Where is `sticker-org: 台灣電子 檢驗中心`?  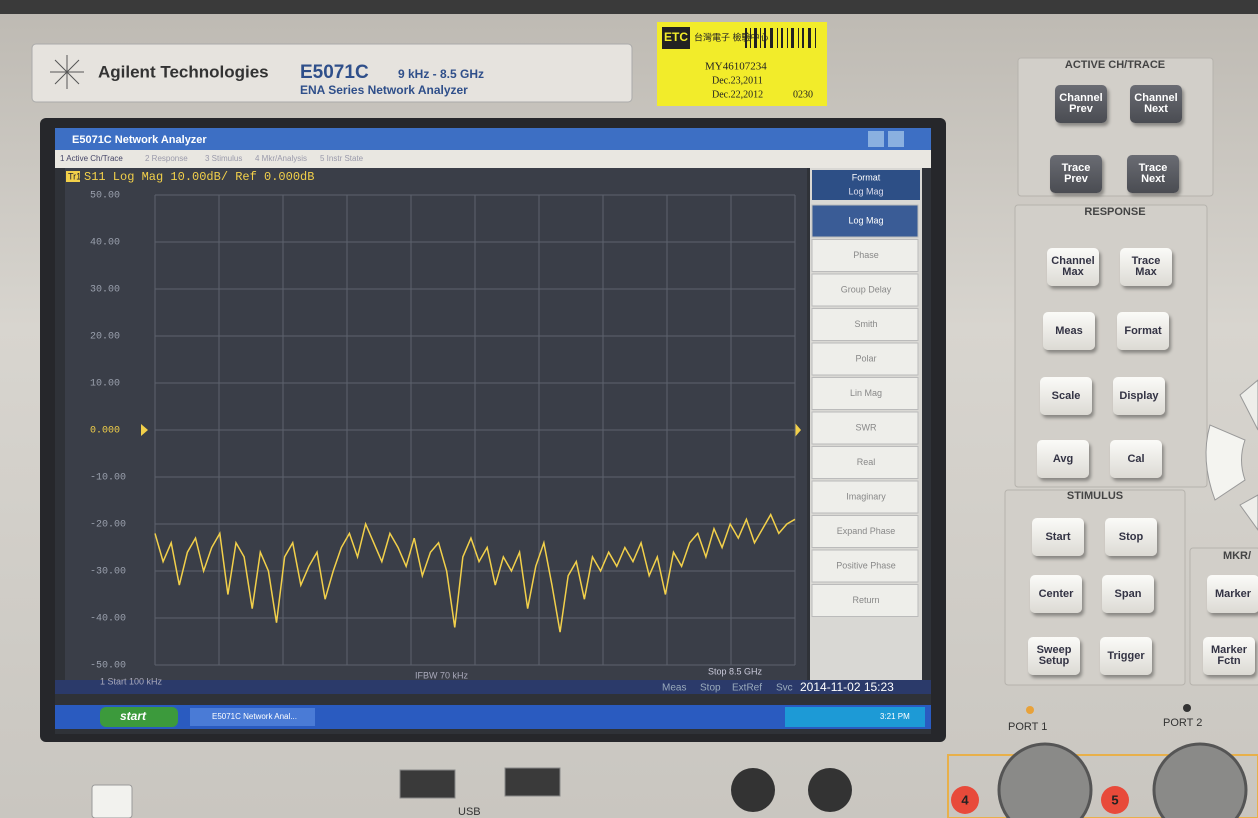
sticker-org: 台灣電子 檢驗中心 is located at coordinates (731, 36).